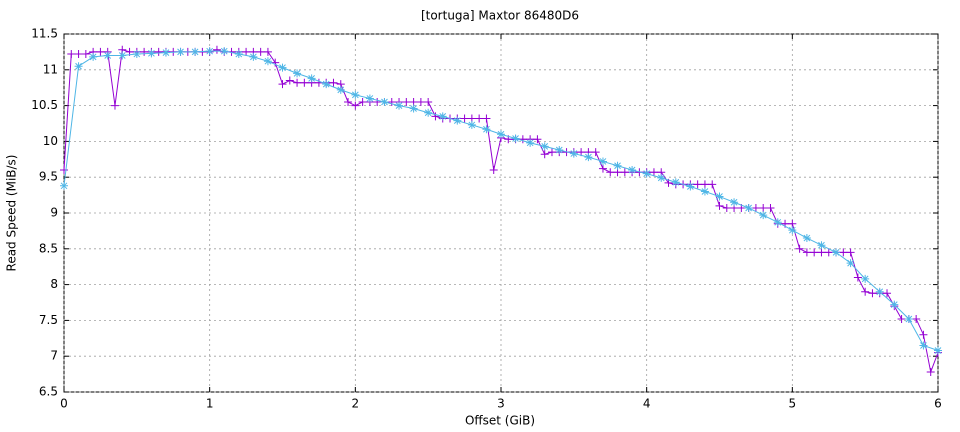 This screenshot has height=432, width=960. I want to click on y-tick-label: 7, so click(54, 356).